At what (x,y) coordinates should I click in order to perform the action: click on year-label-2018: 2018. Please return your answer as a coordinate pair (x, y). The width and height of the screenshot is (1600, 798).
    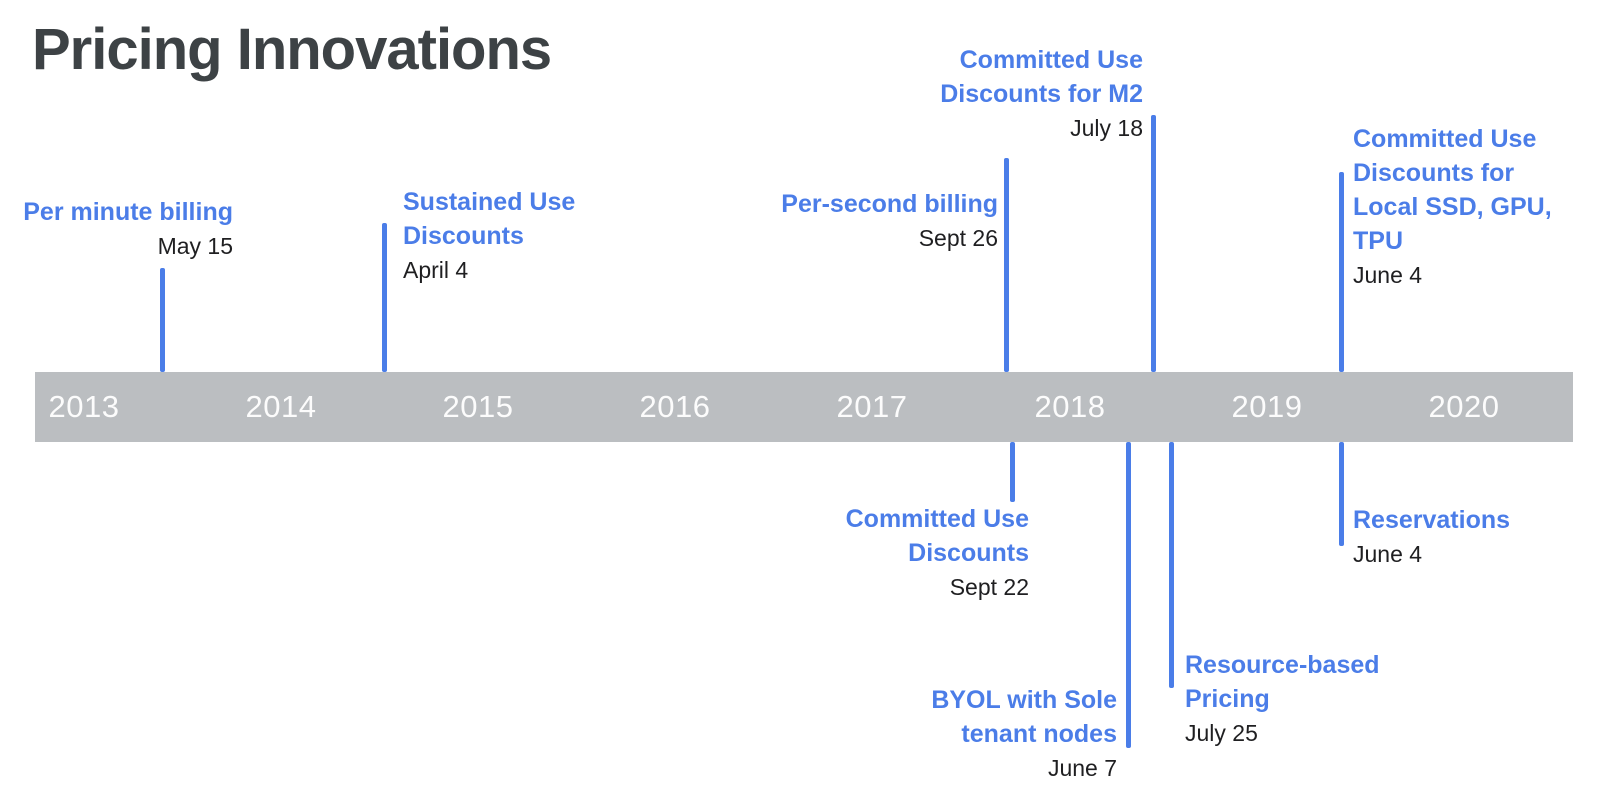
    Looking at the image, I should click on (1070, 406).